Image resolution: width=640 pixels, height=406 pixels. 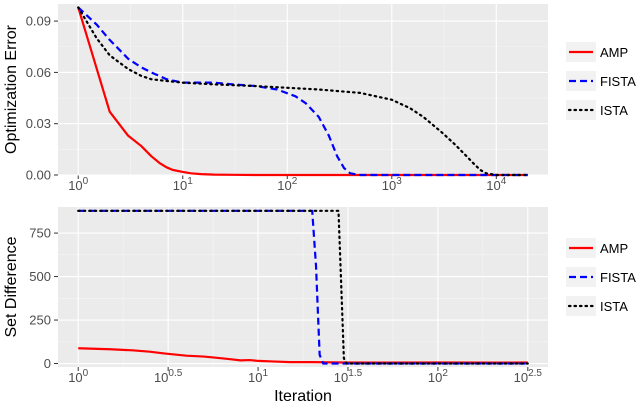 I want to click on x-axis-title: Iteration, so click(x=303, y=396).